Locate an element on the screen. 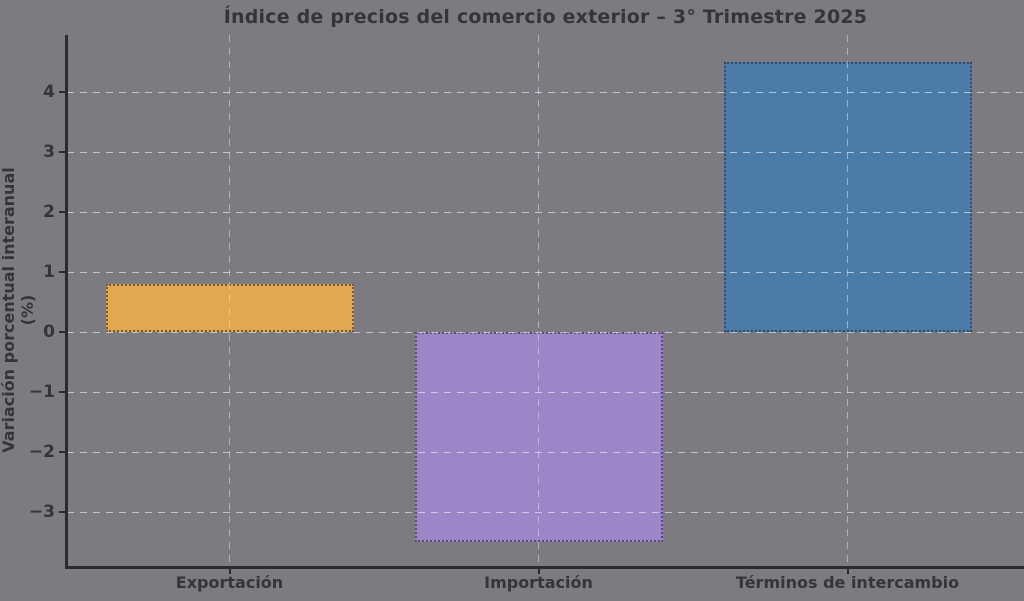  bar-exportaci-n is located at coordinates (229, 308).